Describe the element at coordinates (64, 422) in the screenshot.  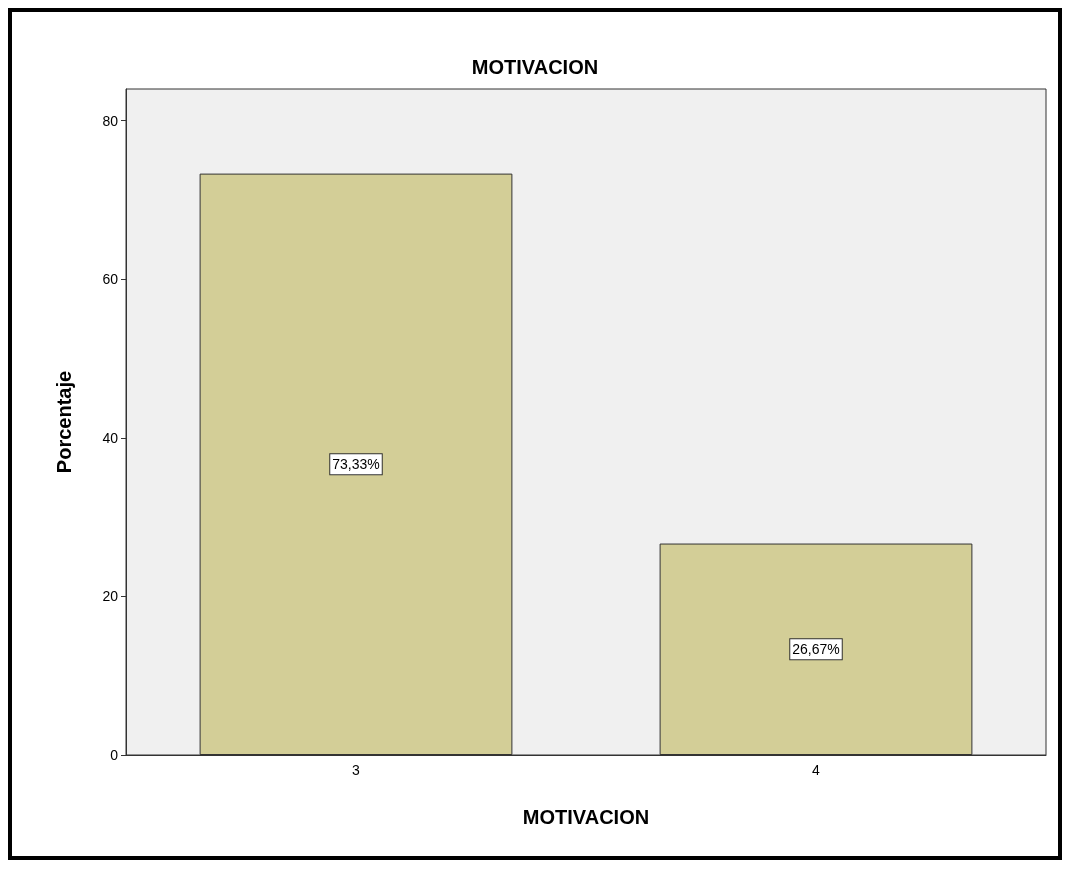
I see `y-axis-title: Porcentaje` at that location.